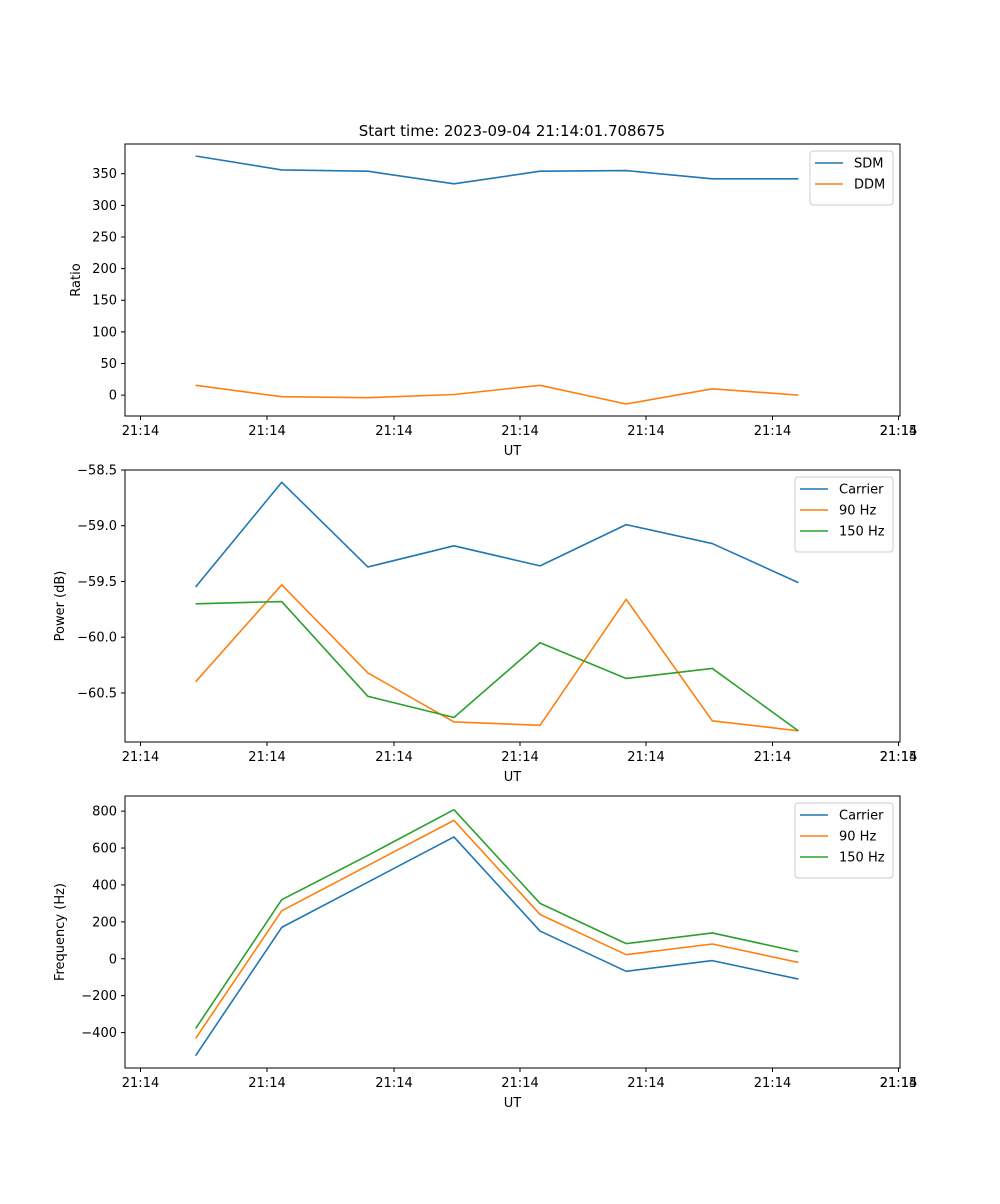  What do you see at coordinates (60, 606) in the screenshot?
I see `y-axis-label: Power (dB)` at bounding box center [60, 606].